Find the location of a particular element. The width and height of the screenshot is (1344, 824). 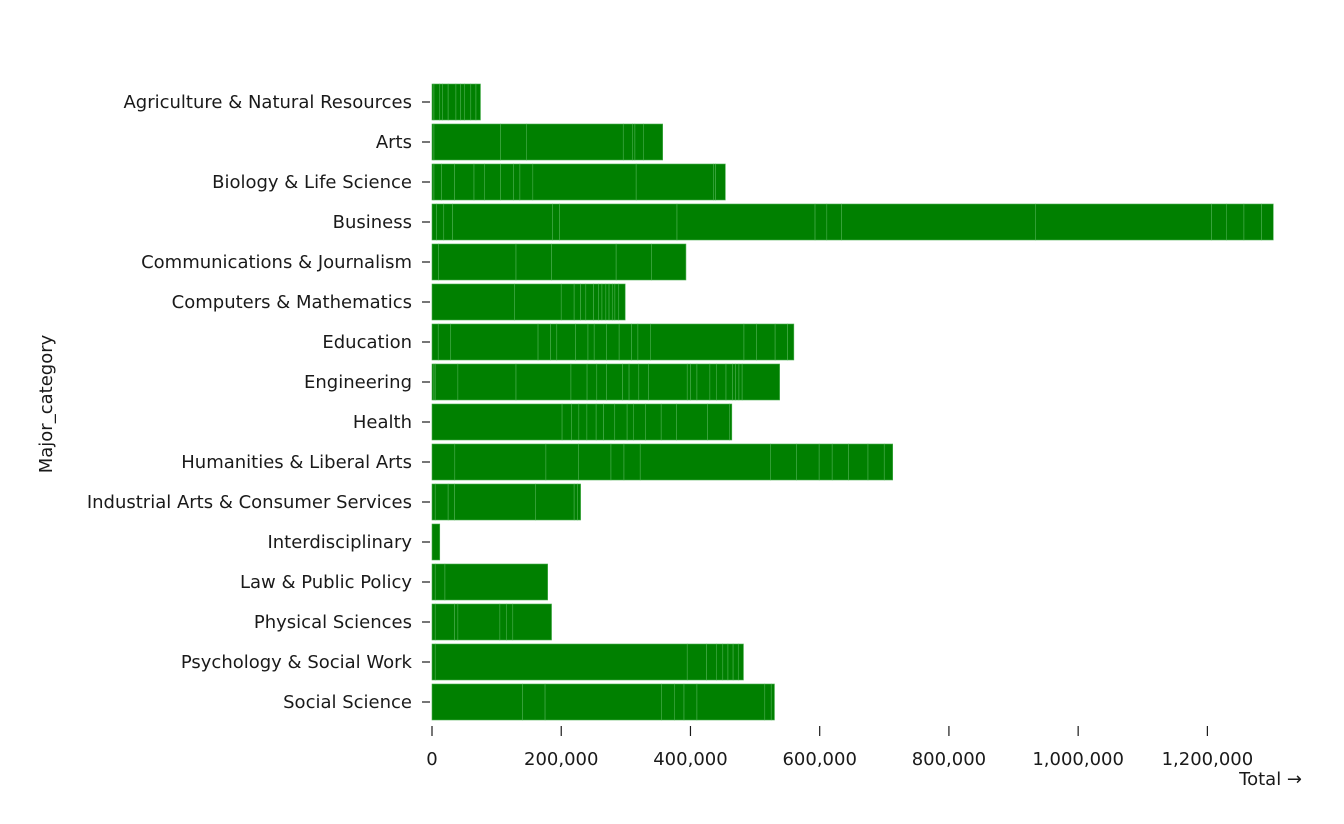

x-tick-label: 800,000 is located at coordinates (949, 759).